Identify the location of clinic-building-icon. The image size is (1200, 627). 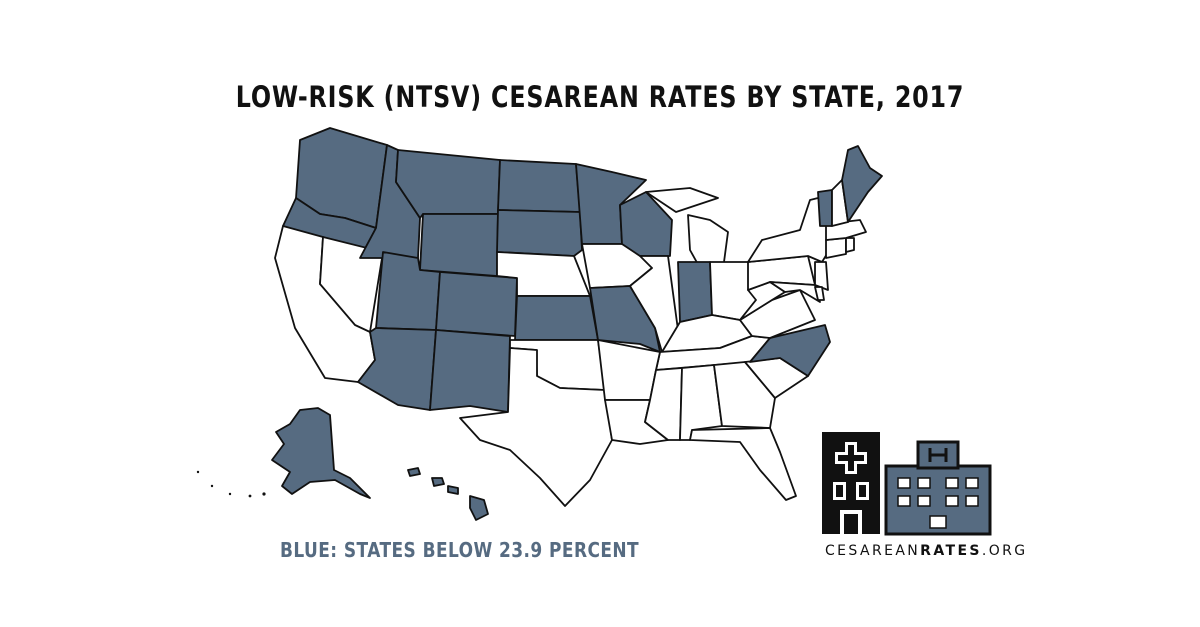
(851, 483).